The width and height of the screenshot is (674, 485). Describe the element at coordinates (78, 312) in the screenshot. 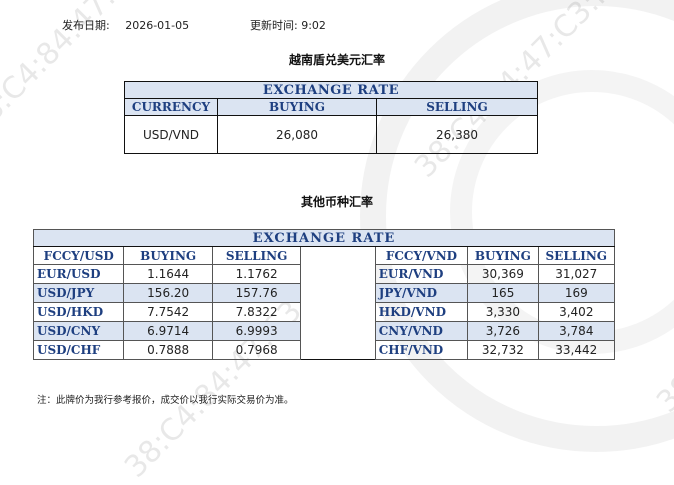

I see `pair-cell: USD/HKD` at that location.